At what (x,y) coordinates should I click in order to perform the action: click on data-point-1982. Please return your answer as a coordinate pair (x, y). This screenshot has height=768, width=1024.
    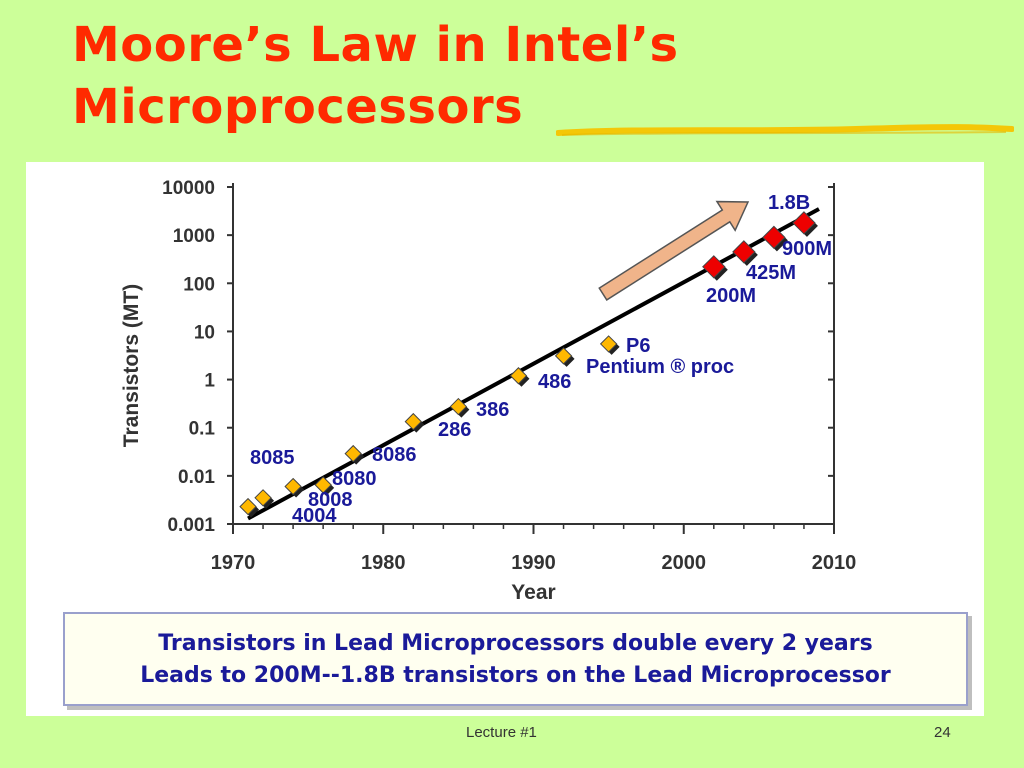
    Looking at the image, I should click on (413, 421).